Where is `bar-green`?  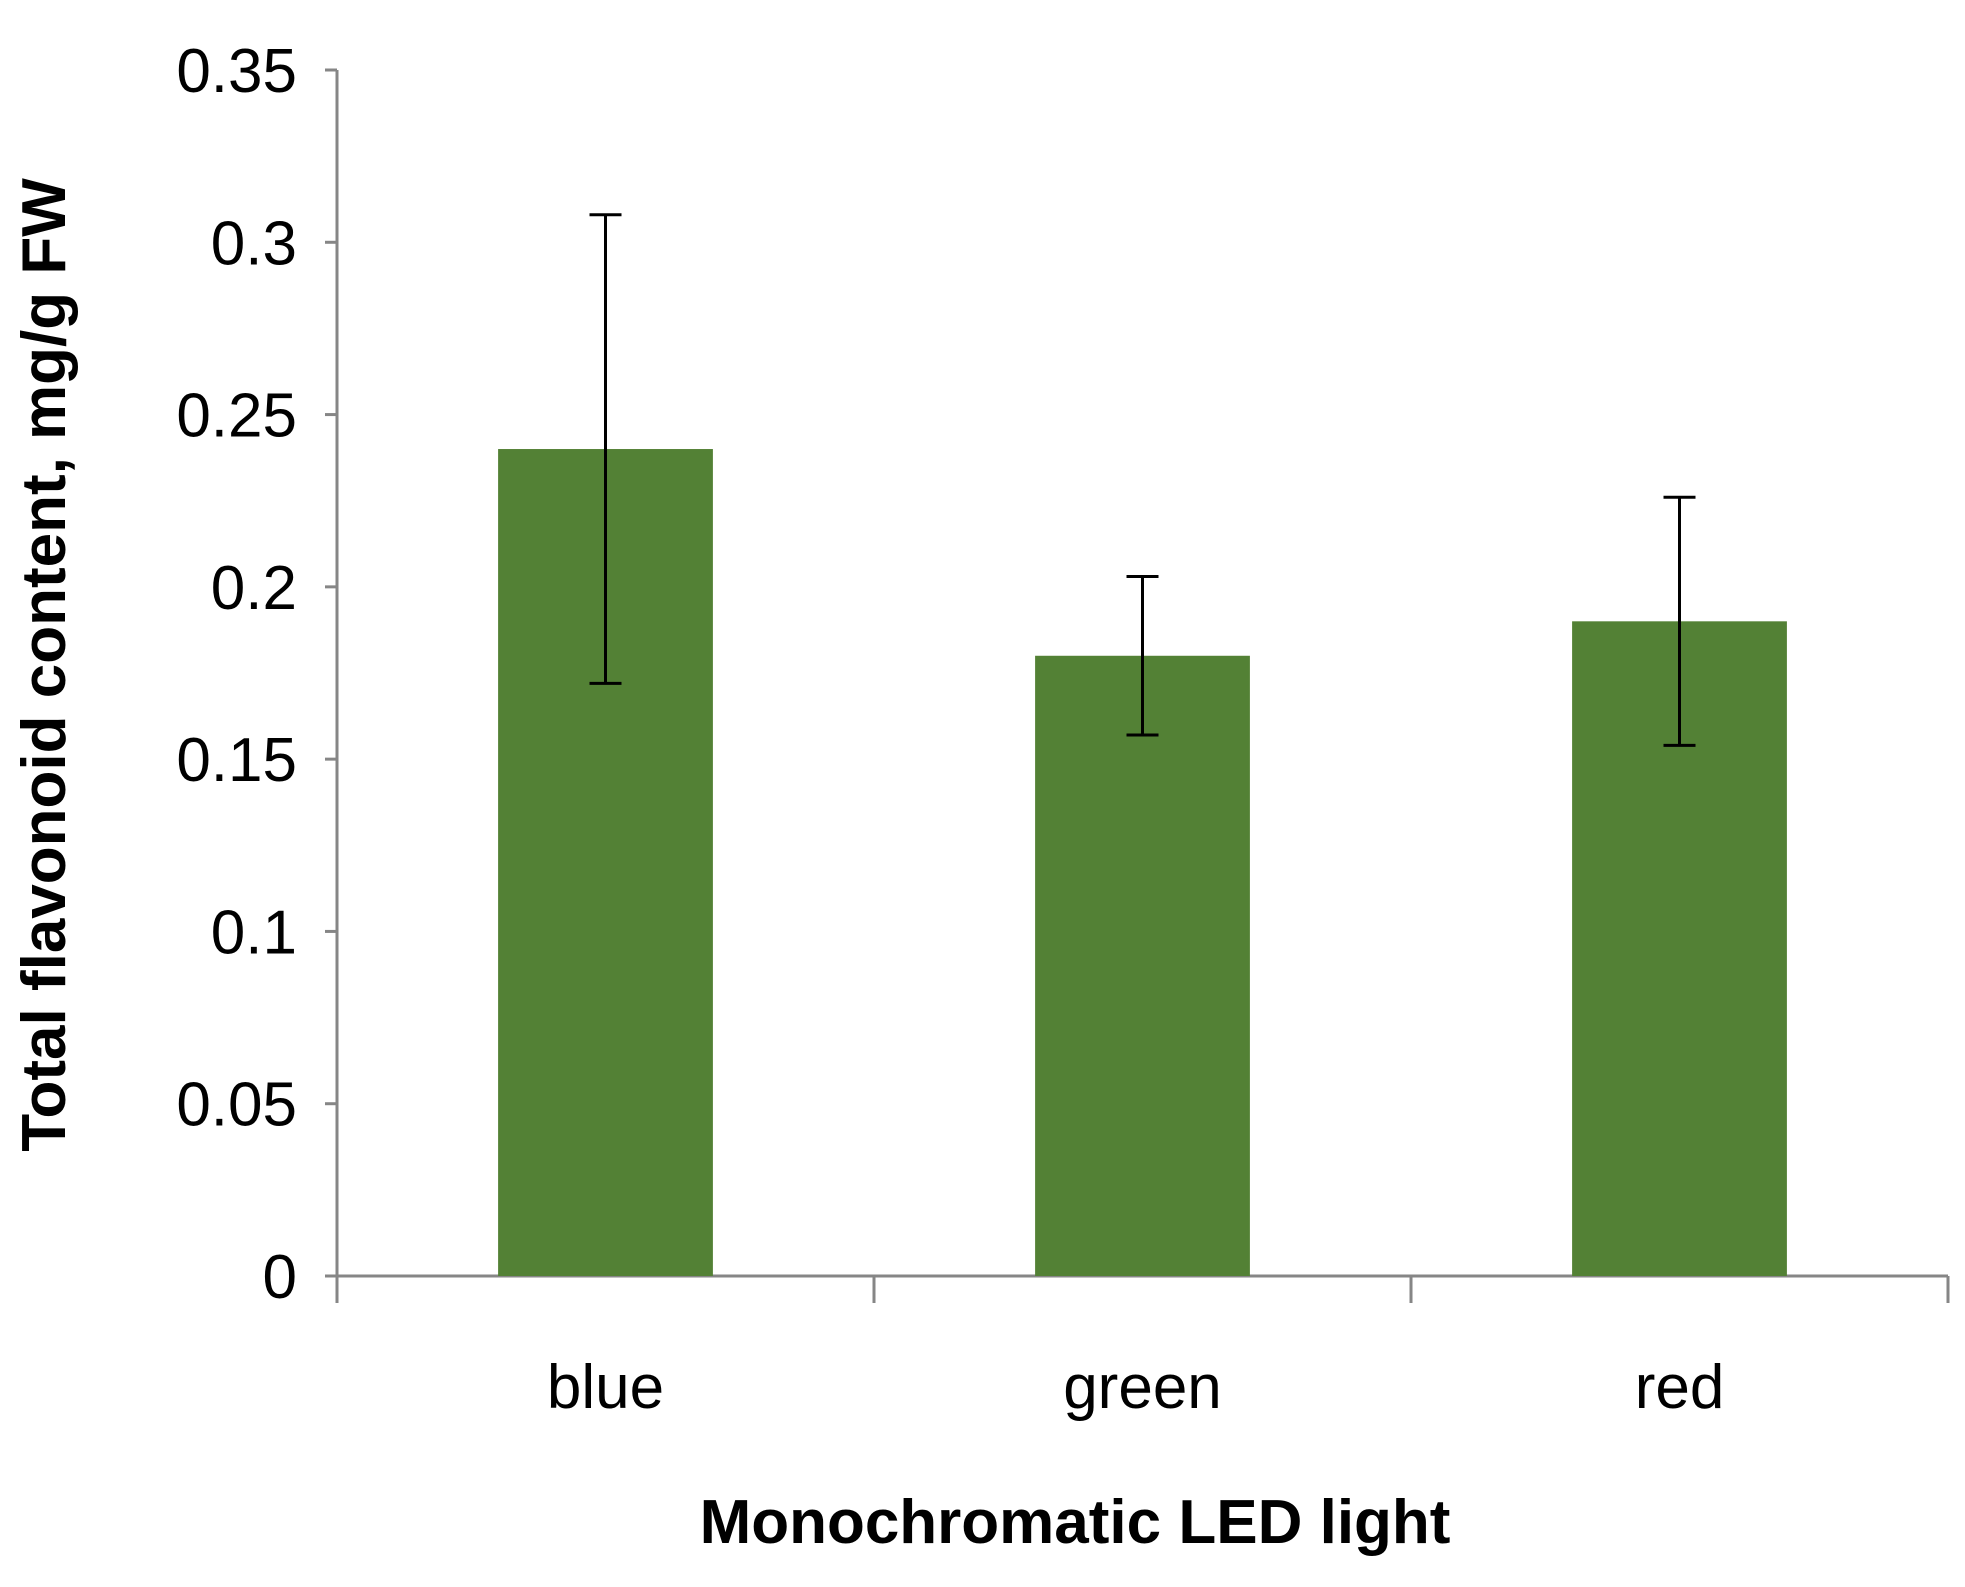
bar-green is located at coordinates (1142, 965).